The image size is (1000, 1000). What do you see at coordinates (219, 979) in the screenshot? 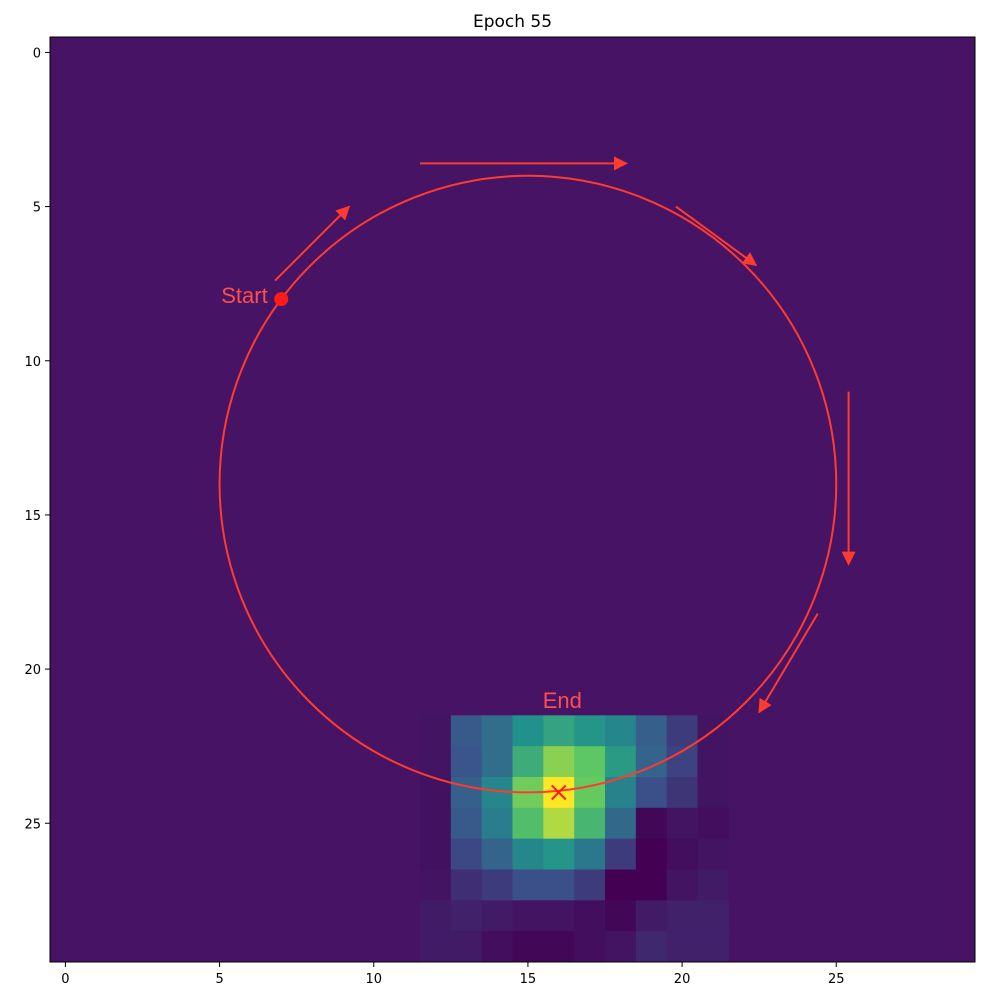
I see `x-tick-label: 5` at bounding box center [219, 979].